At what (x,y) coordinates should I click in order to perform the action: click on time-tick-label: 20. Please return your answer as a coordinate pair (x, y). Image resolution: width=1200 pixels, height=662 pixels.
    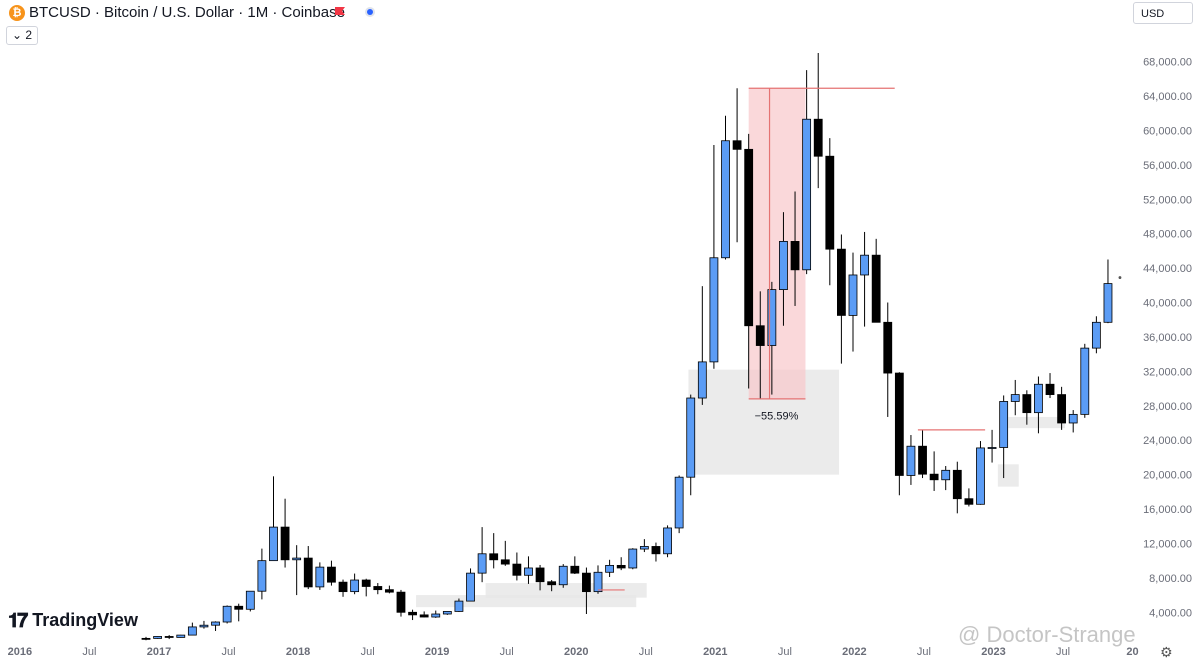
    Looking at the image, I should click on (1132, 652).